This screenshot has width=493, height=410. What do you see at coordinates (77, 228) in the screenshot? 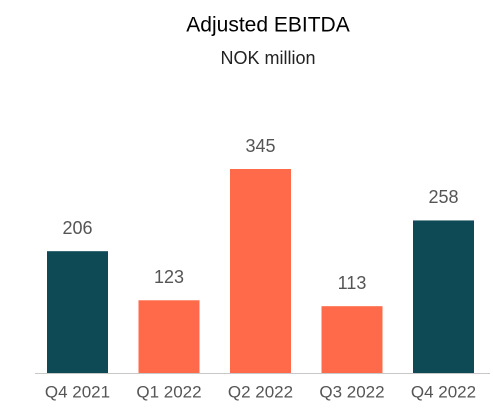
I see `value-label: 206` at bounding box center [77, 228].